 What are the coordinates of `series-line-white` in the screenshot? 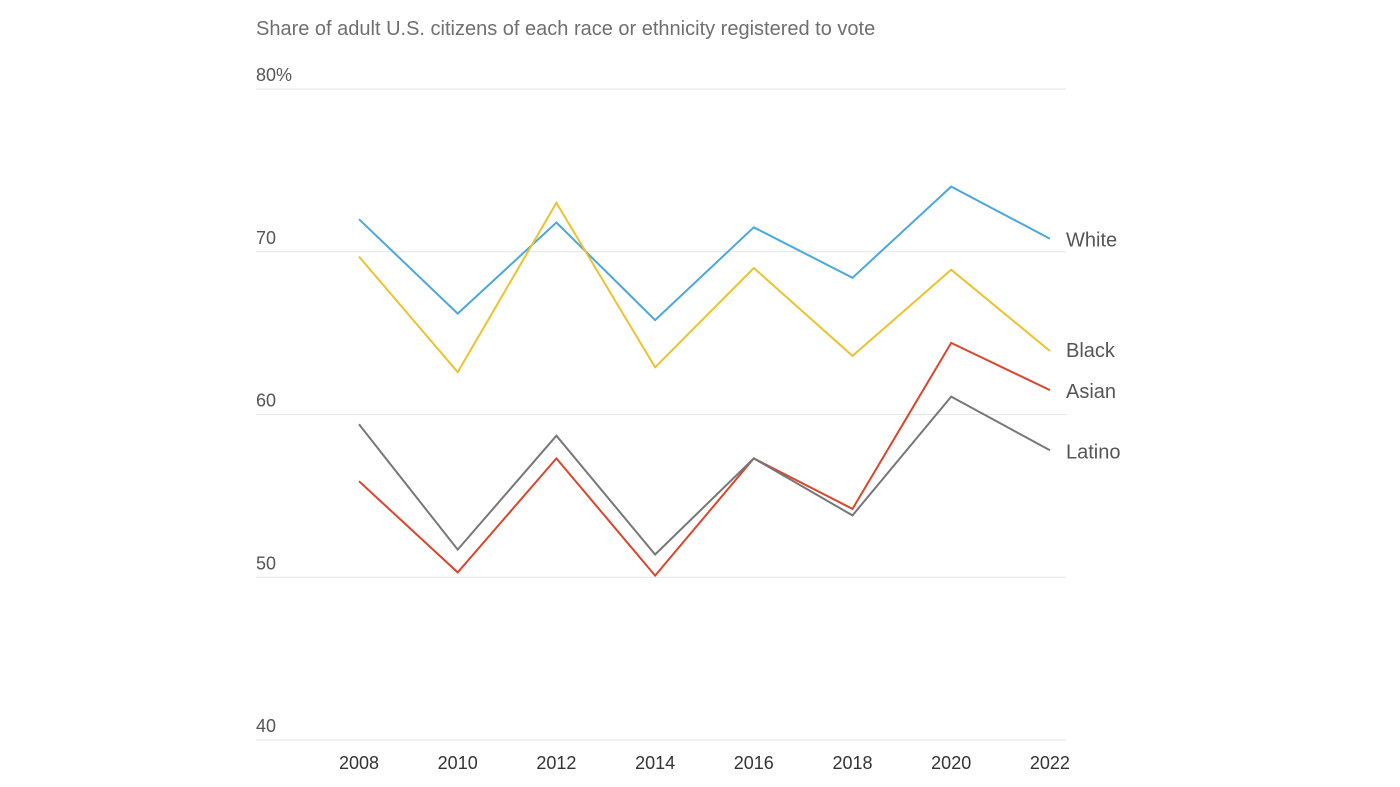 It's located at (704, 253).